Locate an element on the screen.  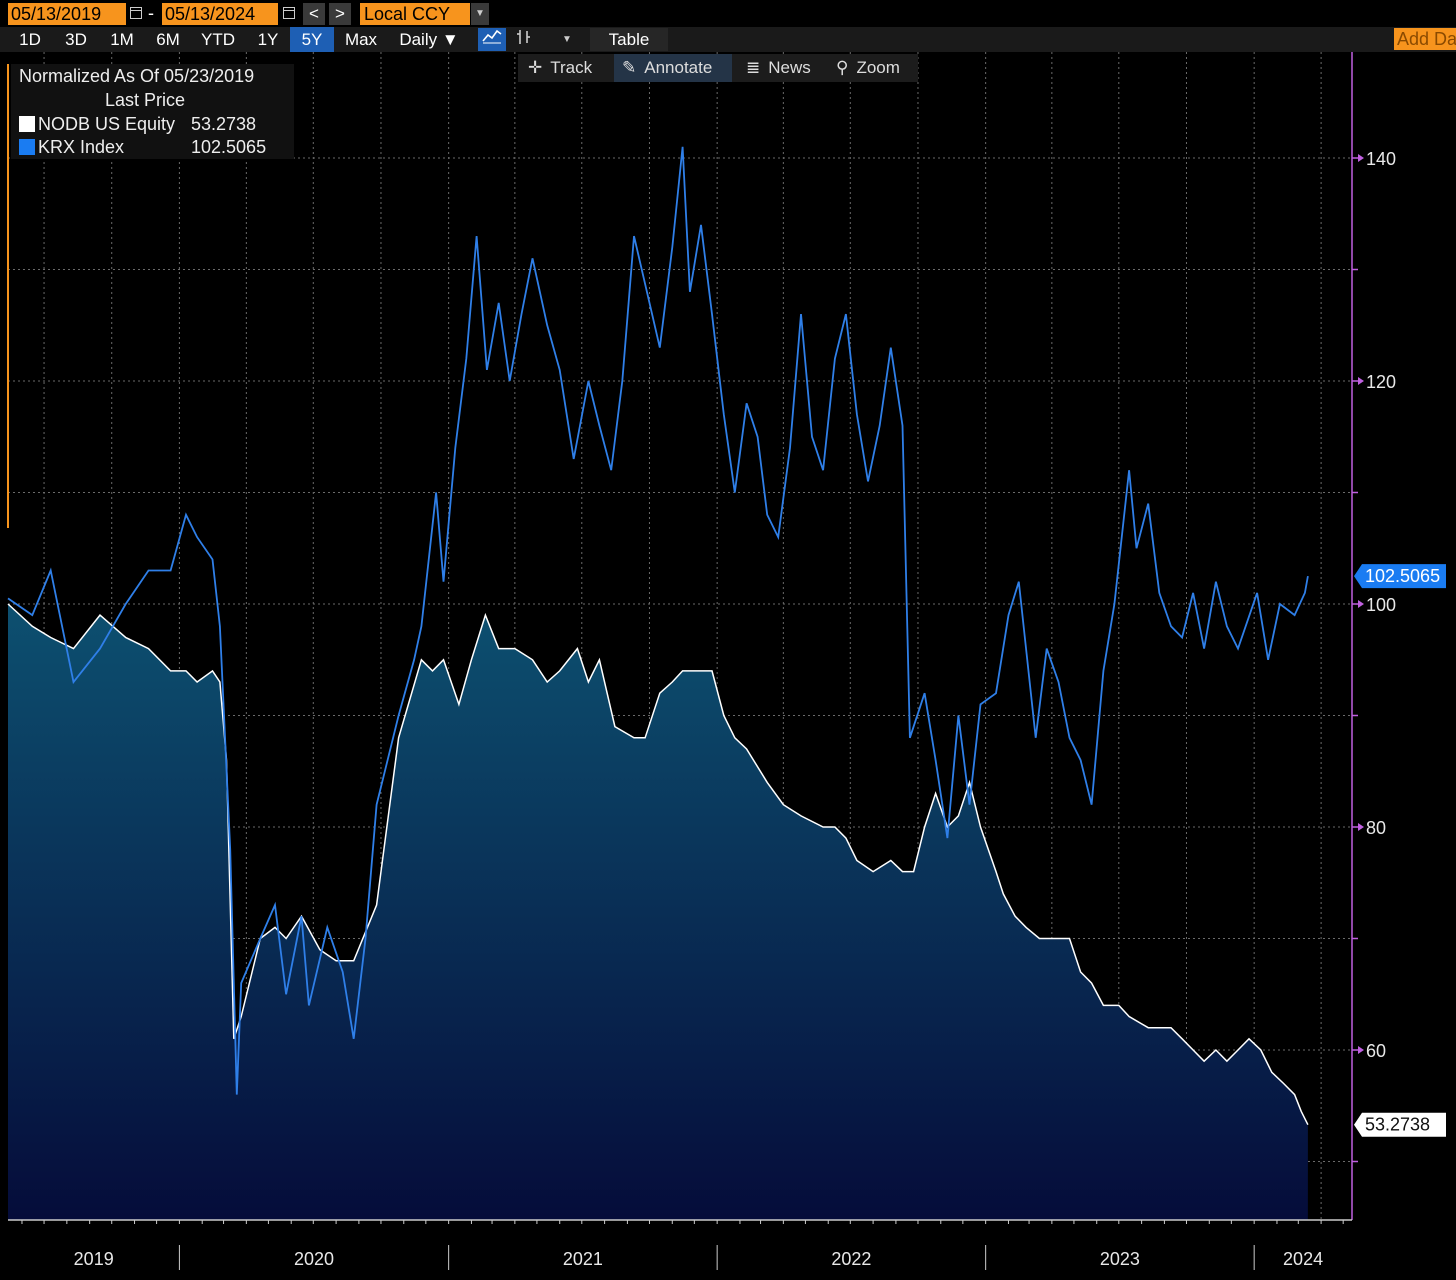
top-date-bar: 05/13/2019 - 05/13/2024 < > Local CCY ▼ is located at coordinates (728, 13).